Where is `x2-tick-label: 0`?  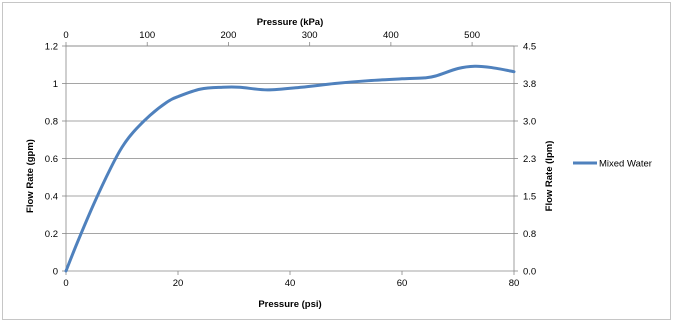 x2-tick-label: 0 is located at coordinates (65, 35).